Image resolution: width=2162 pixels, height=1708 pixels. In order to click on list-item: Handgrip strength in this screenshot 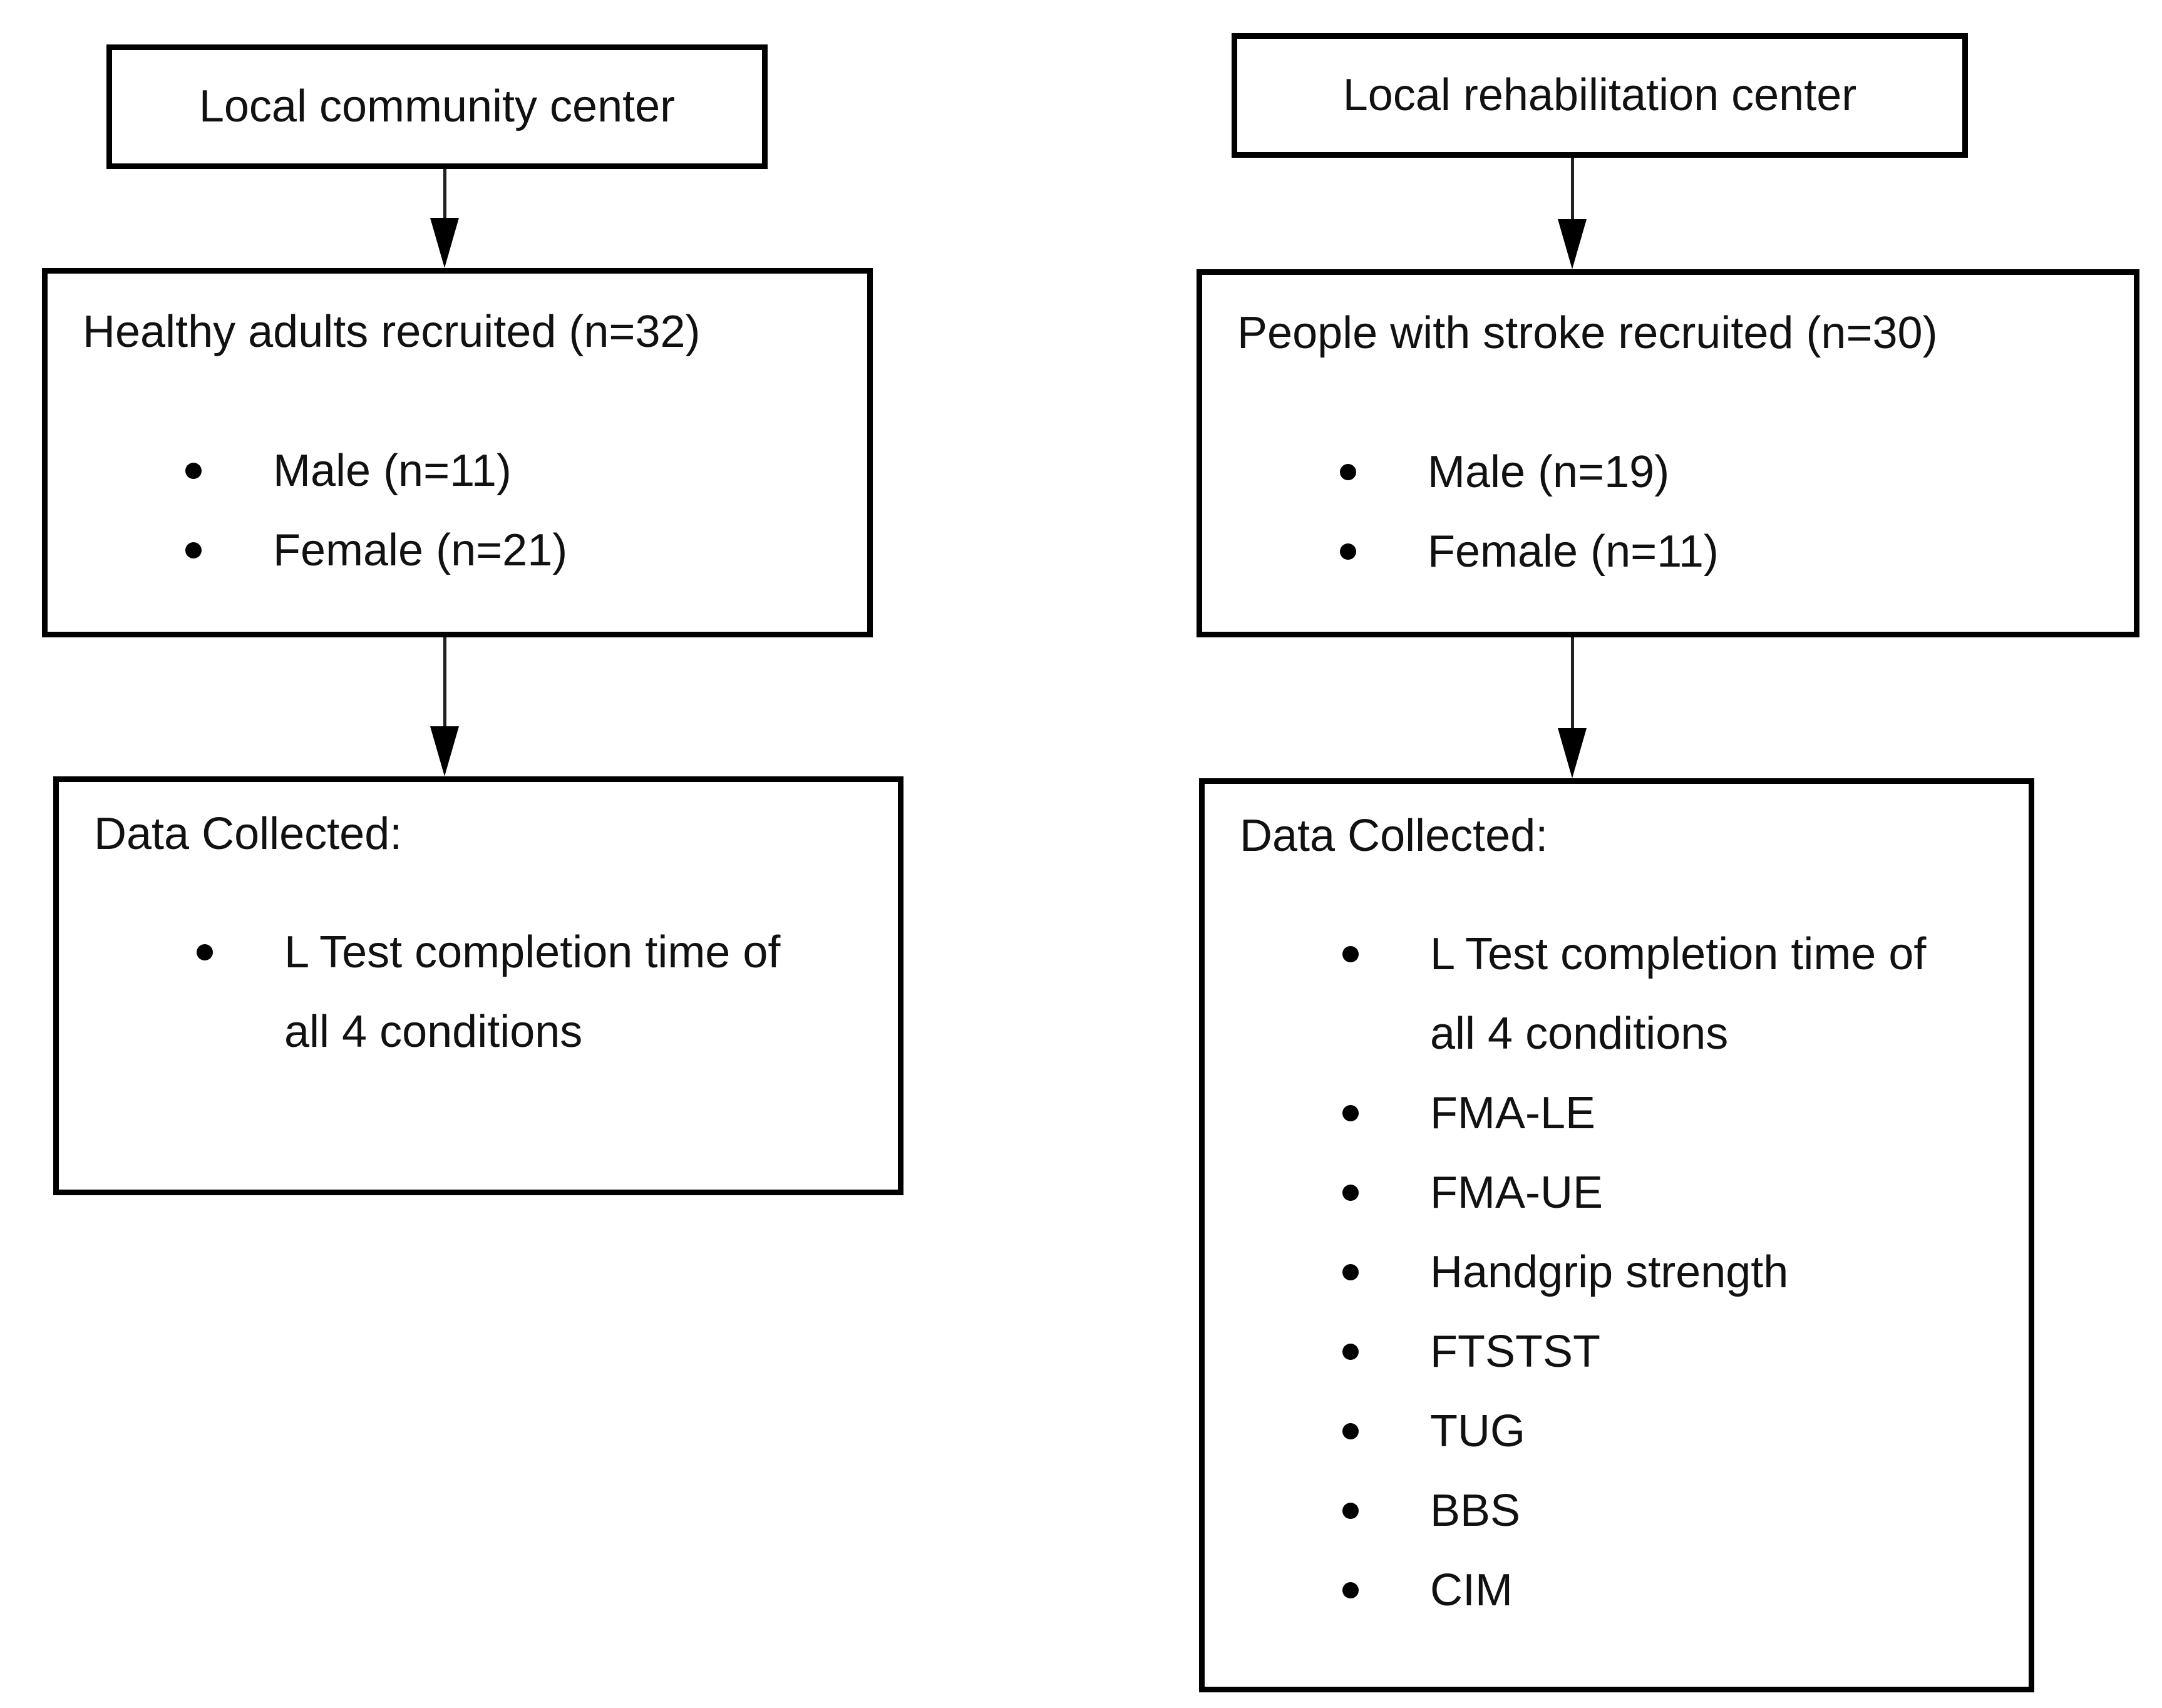, I will do `click(1622, 1272)`.